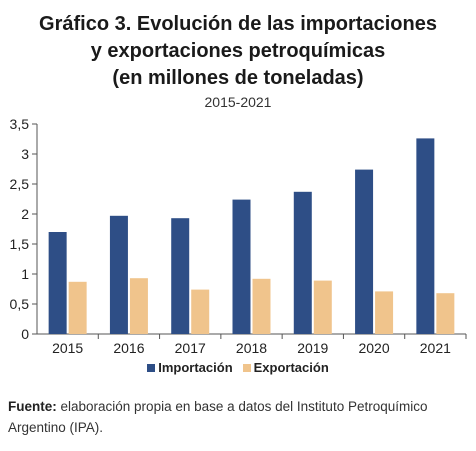 This screenshot has height=451, width=476. What do you see at coordinates (67, 348) in the screenshot?
I see `x-tick-label: 2015` at bounding box center [67, 348].